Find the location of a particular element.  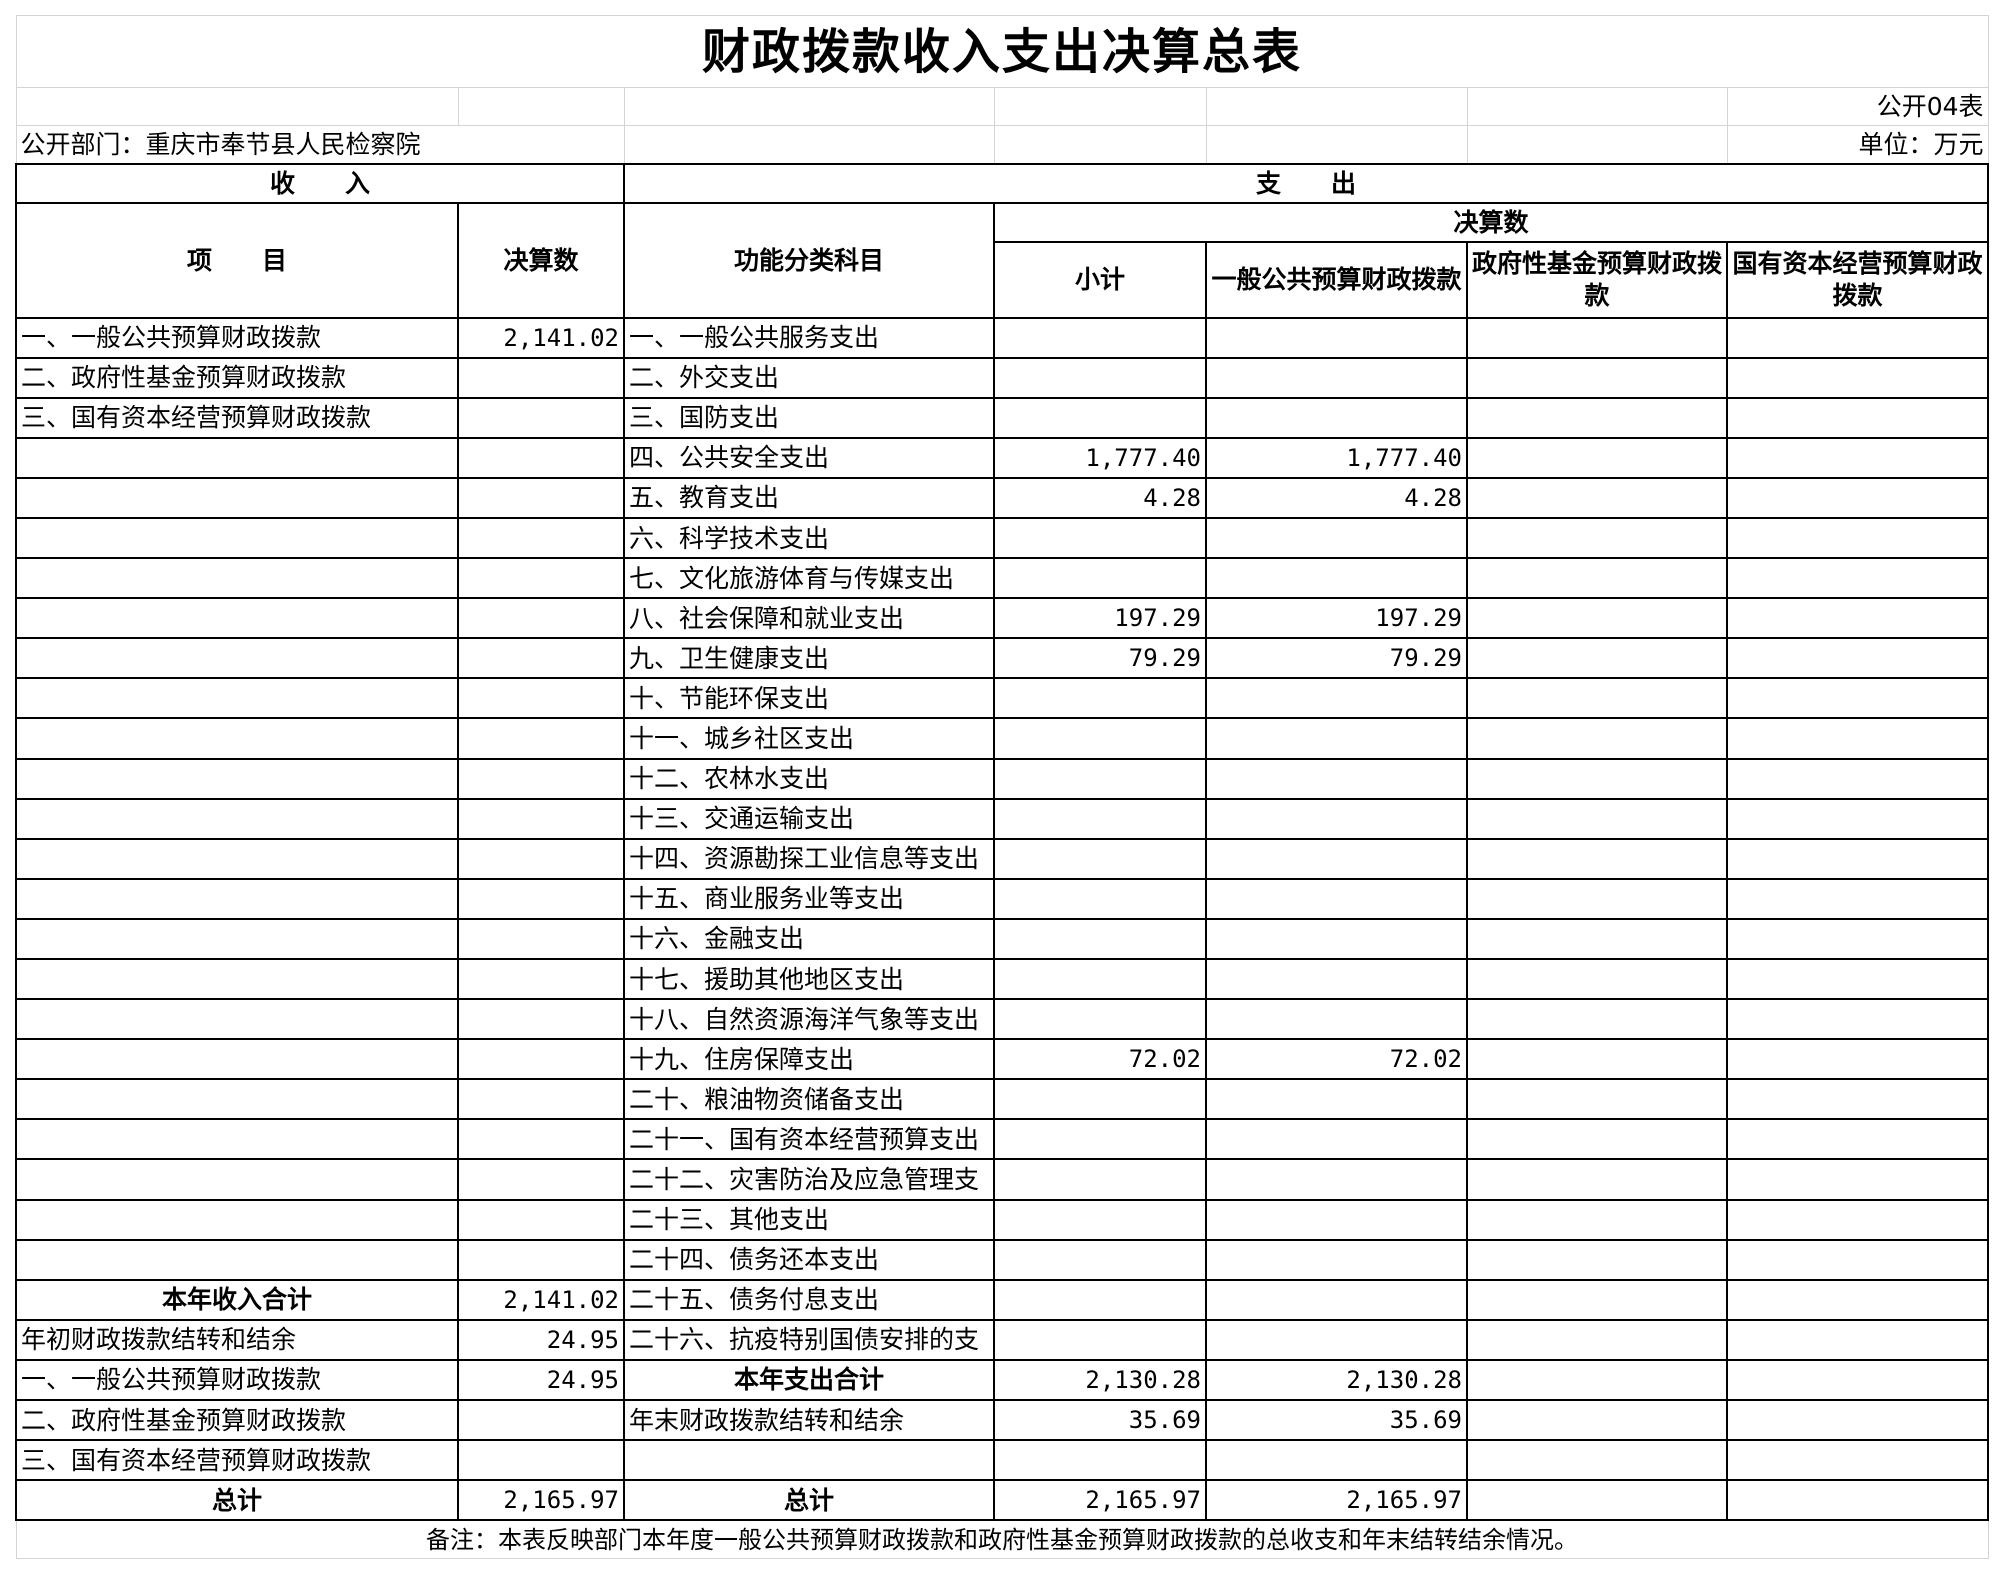

expense-item-cell: 十二、农林水支出 is located at coordinates (809, 778).